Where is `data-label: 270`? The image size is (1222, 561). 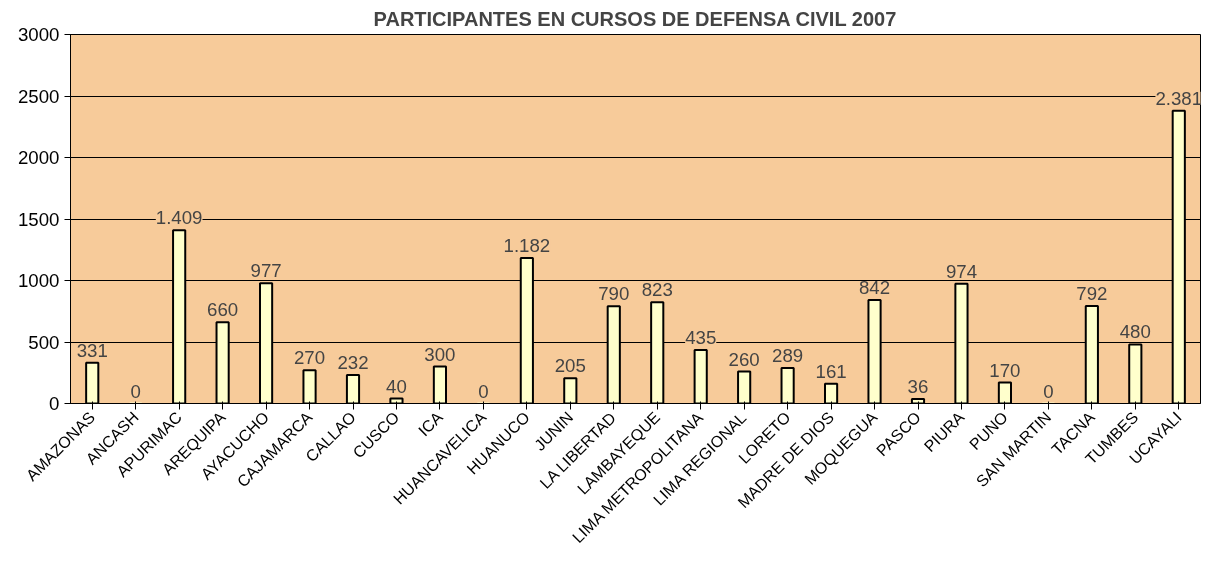
data-label: 270 is located at coordinates (309, 358).